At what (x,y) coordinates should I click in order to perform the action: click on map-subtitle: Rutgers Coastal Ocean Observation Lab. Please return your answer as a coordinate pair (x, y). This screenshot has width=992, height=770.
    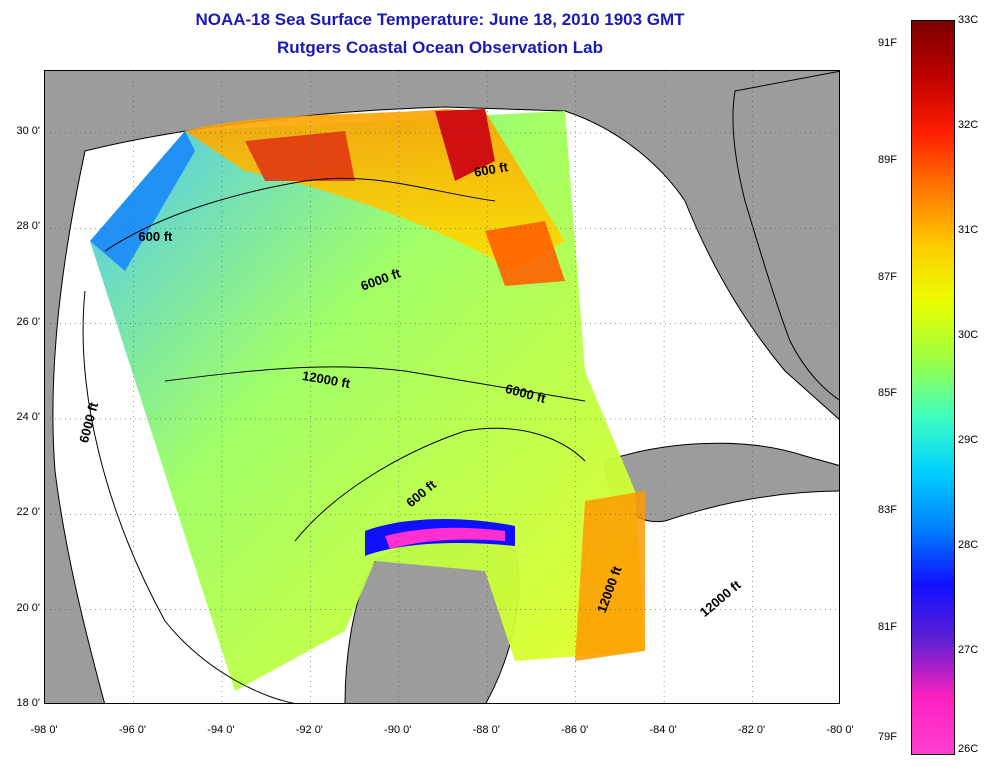
    Looking at the image, I should click on (440, 47).